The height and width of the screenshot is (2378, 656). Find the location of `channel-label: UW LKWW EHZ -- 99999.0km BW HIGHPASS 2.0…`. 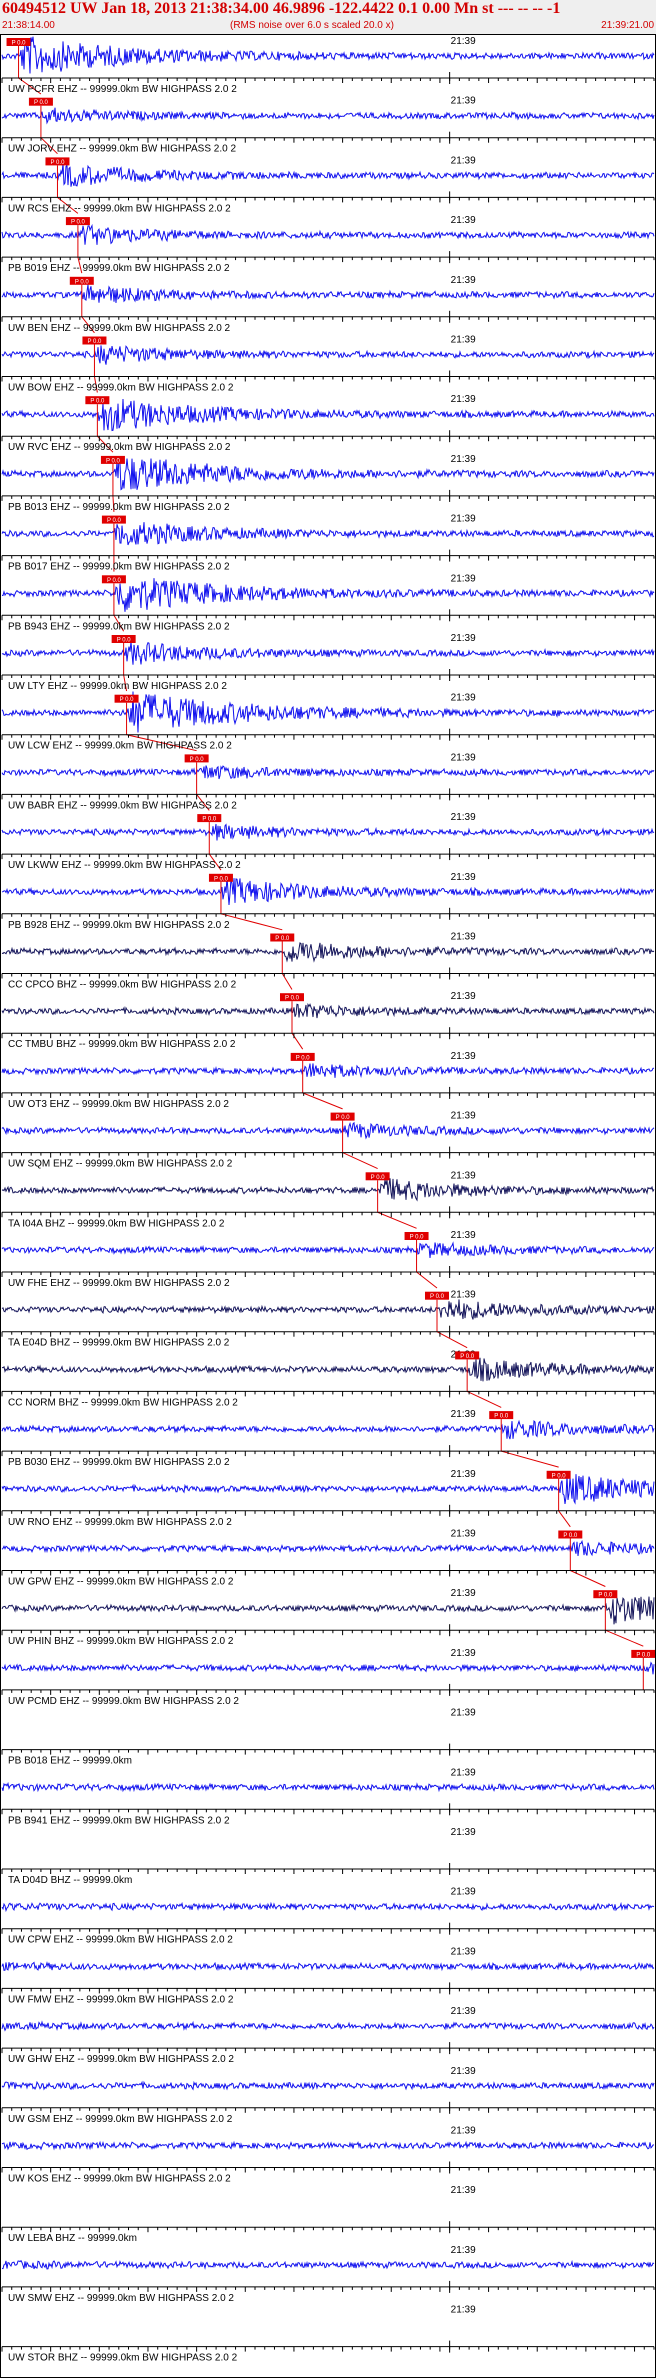

channel-label: UW LKWW EHZ -- 99999.0km BW HIGHPASS 2.0… is located at coordinates (124, 865).